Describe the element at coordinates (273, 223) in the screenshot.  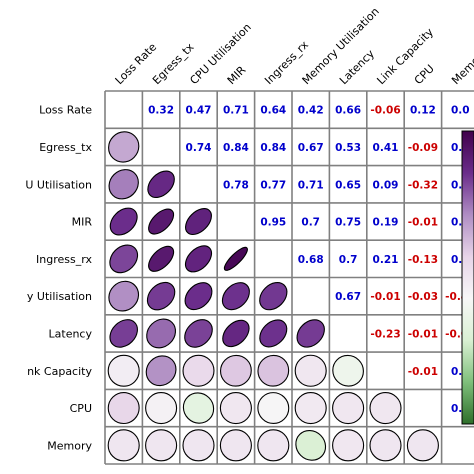
I see `cell-value: 0.95` at that location.